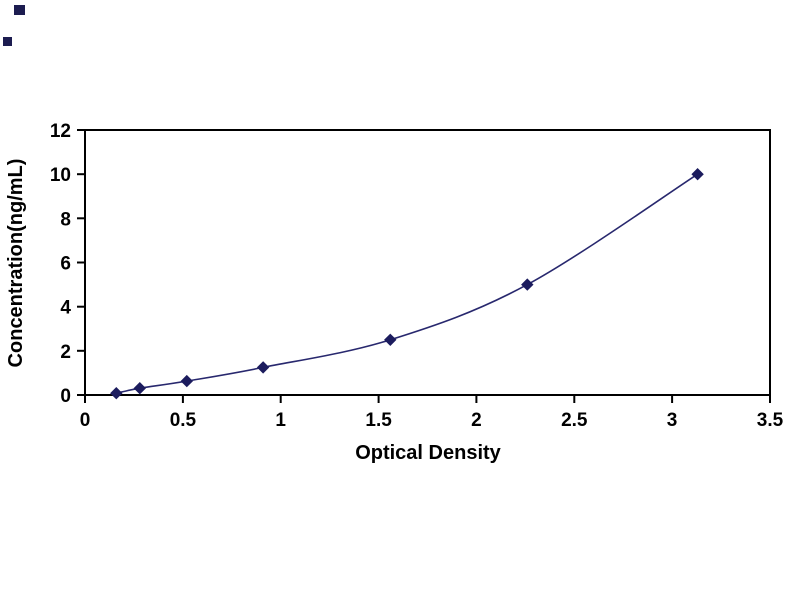 The width and height of the screenshot is (800, 600). What do you see at coordinates (85, 420) in the screenshot?
I see `x-tick-label: 0` at bounding box center [85, 420].